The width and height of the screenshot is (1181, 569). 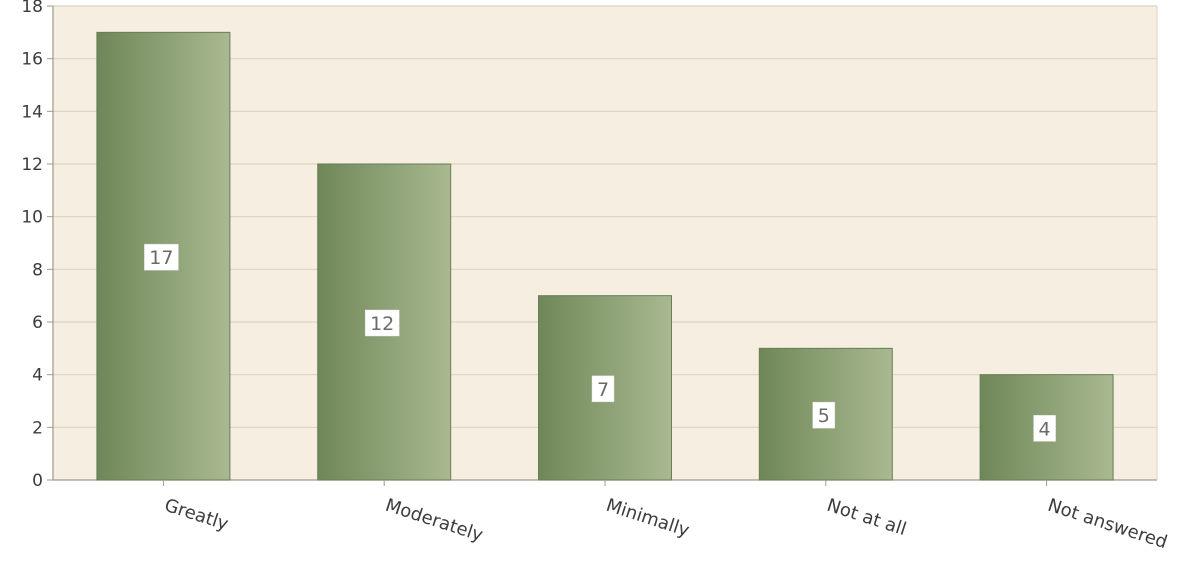 What do you see at coordinates (32, 218) in the screenshot?
I see `y-tick-label: 10` at bounding box center [32, 218].